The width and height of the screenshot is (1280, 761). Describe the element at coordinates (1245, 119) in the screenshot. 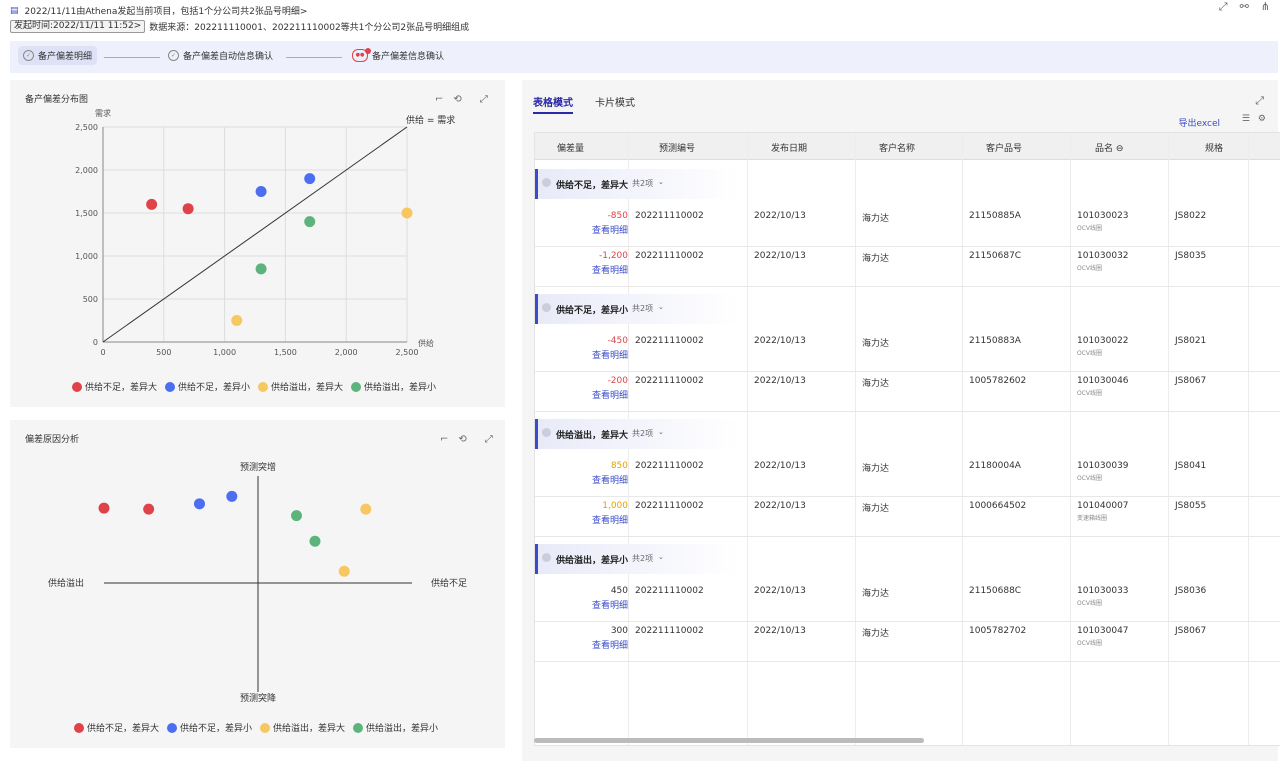

I see `column-list-icon: ☰` at that location.